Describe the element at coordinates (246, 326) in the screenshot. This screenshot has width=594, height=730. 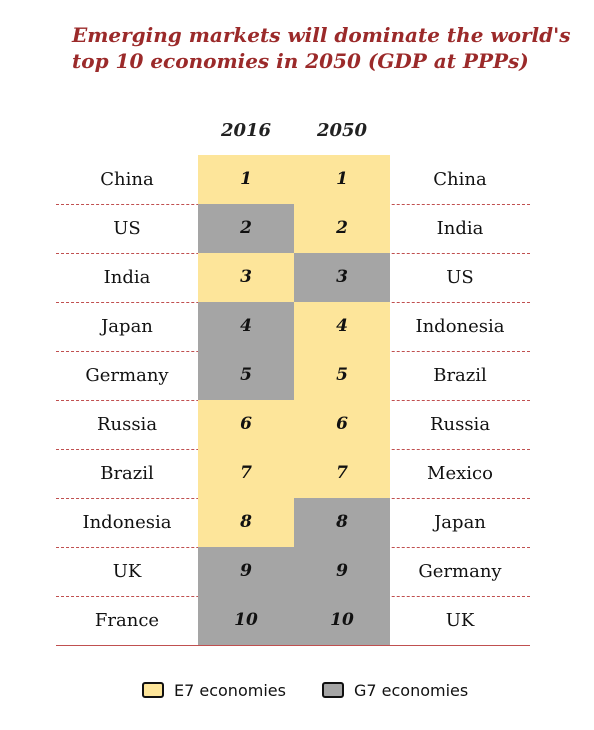
I see `rank-cell-2016: 4` at that location.